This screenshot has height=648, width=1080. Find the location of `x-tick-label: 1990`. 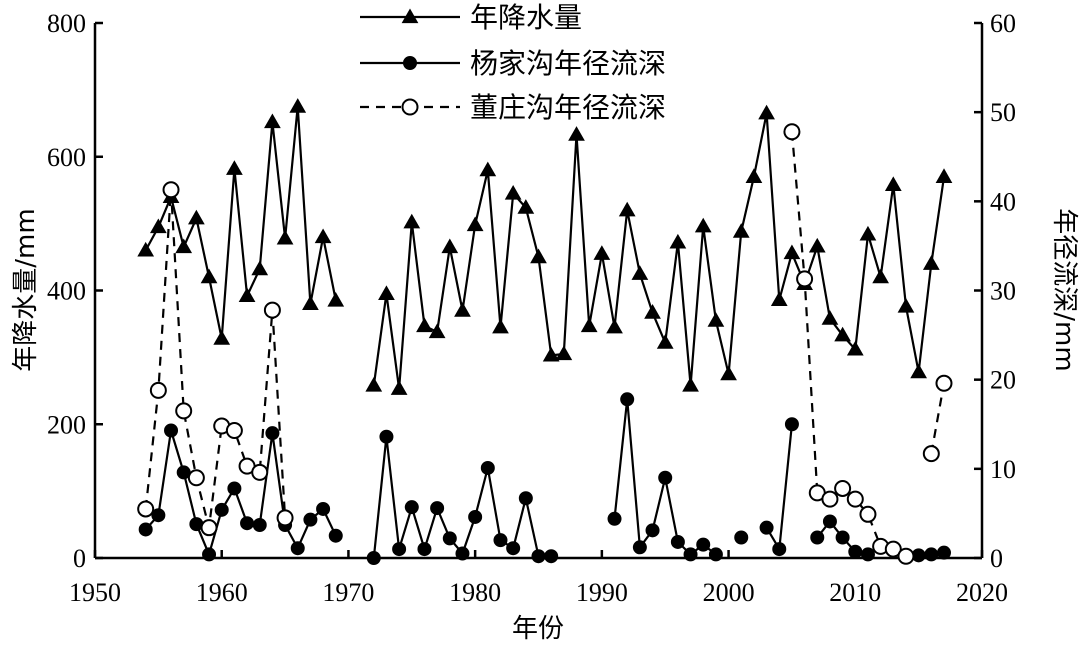

x-tick-label: 1990 is located at coordinates (602, 592).